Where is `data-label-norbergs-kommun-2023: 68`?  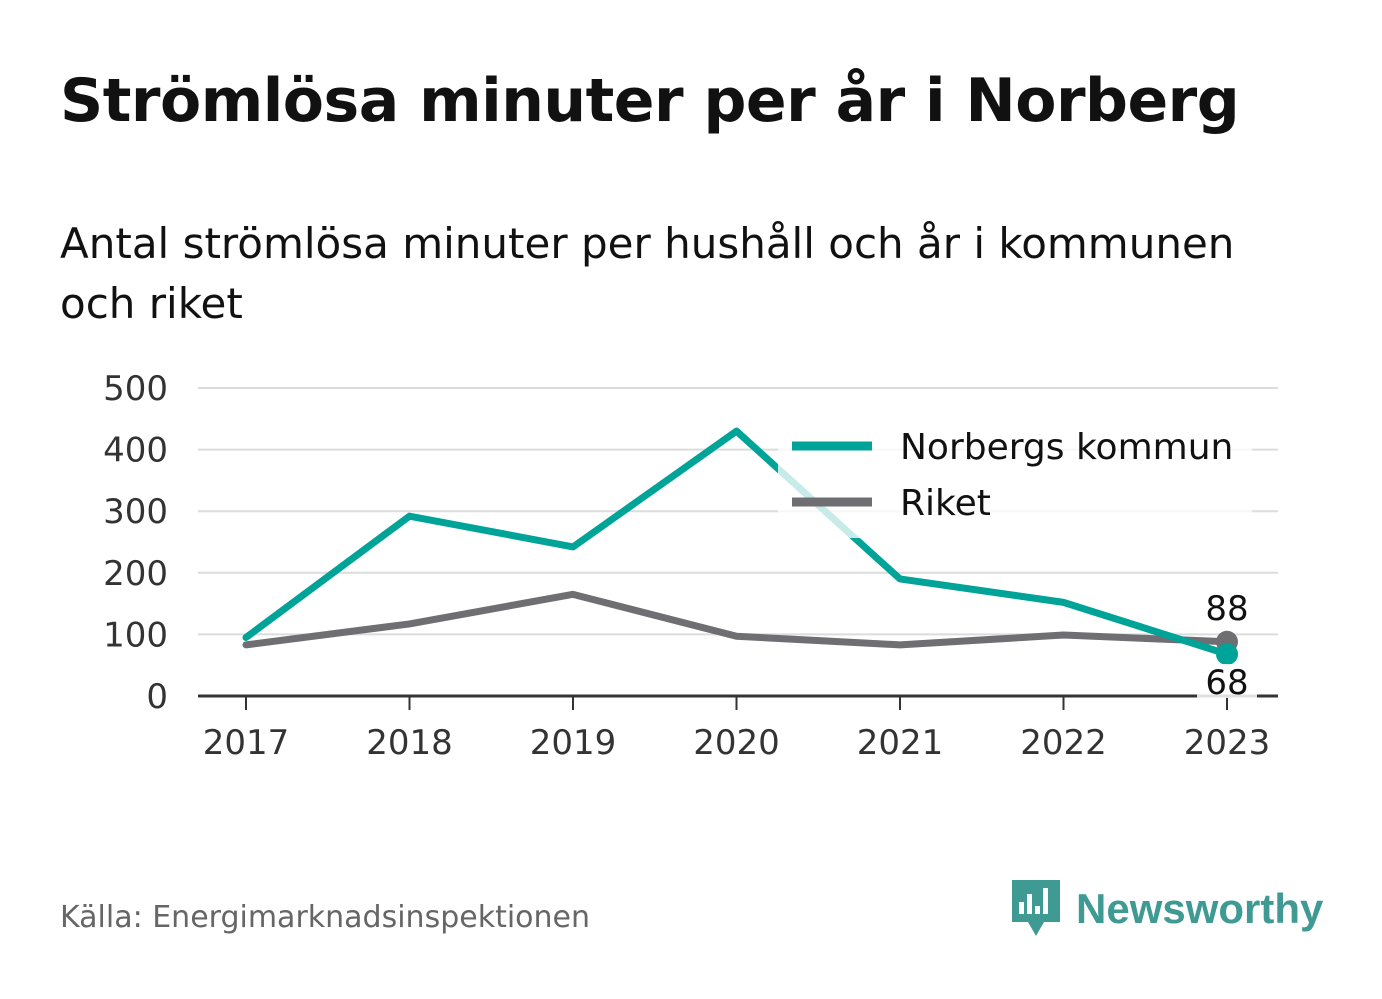
data-label-norbergs-kommun-2023: 68 is located at coordinates (1226, 683).